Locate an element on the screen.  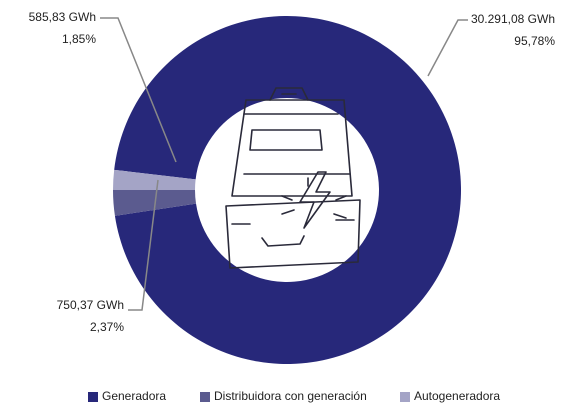
suitcase-icon is located at coordinates (293, 178).